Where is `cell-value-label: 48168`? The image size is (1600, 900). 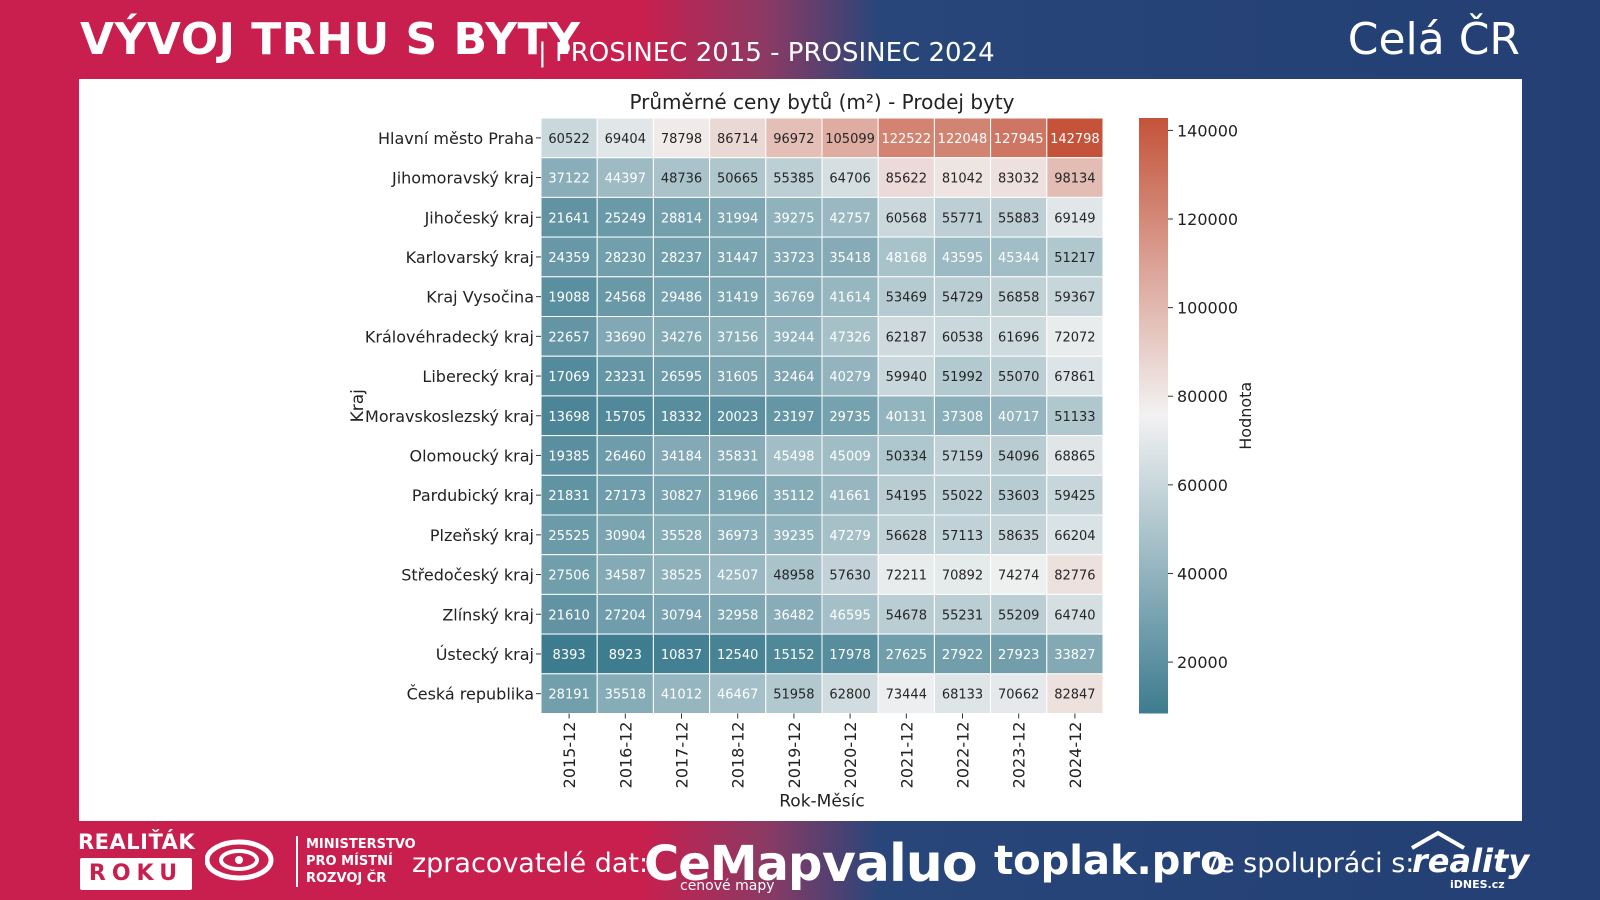
cell-value-label: 48168 is located at coordinates (906, 258).